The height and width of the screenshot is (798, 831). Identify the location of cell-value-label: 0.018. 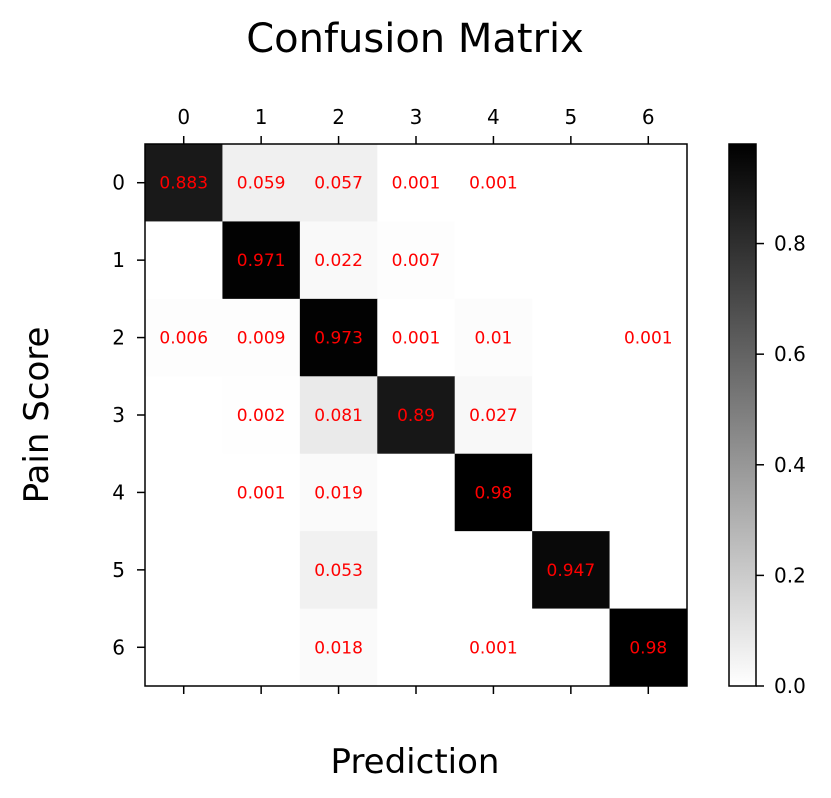
(338, 648).